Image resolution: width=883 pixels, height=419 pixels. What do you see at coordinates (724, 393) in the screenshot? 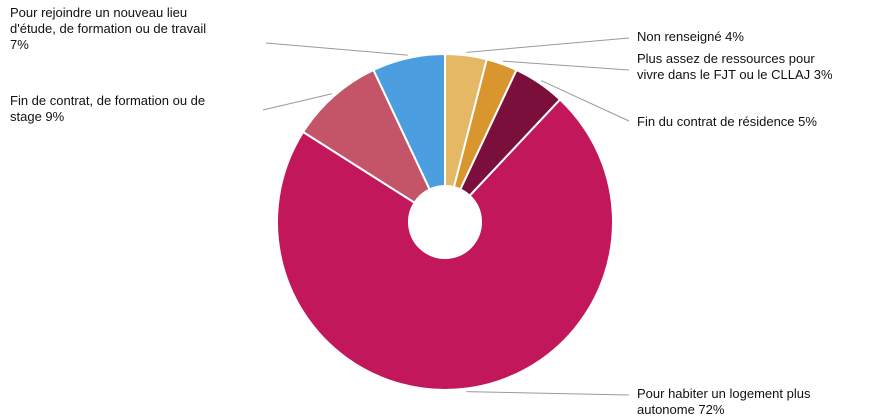
I see `slice-label-line: Pour habiter un logement plus` at bounding box center [724, 393].